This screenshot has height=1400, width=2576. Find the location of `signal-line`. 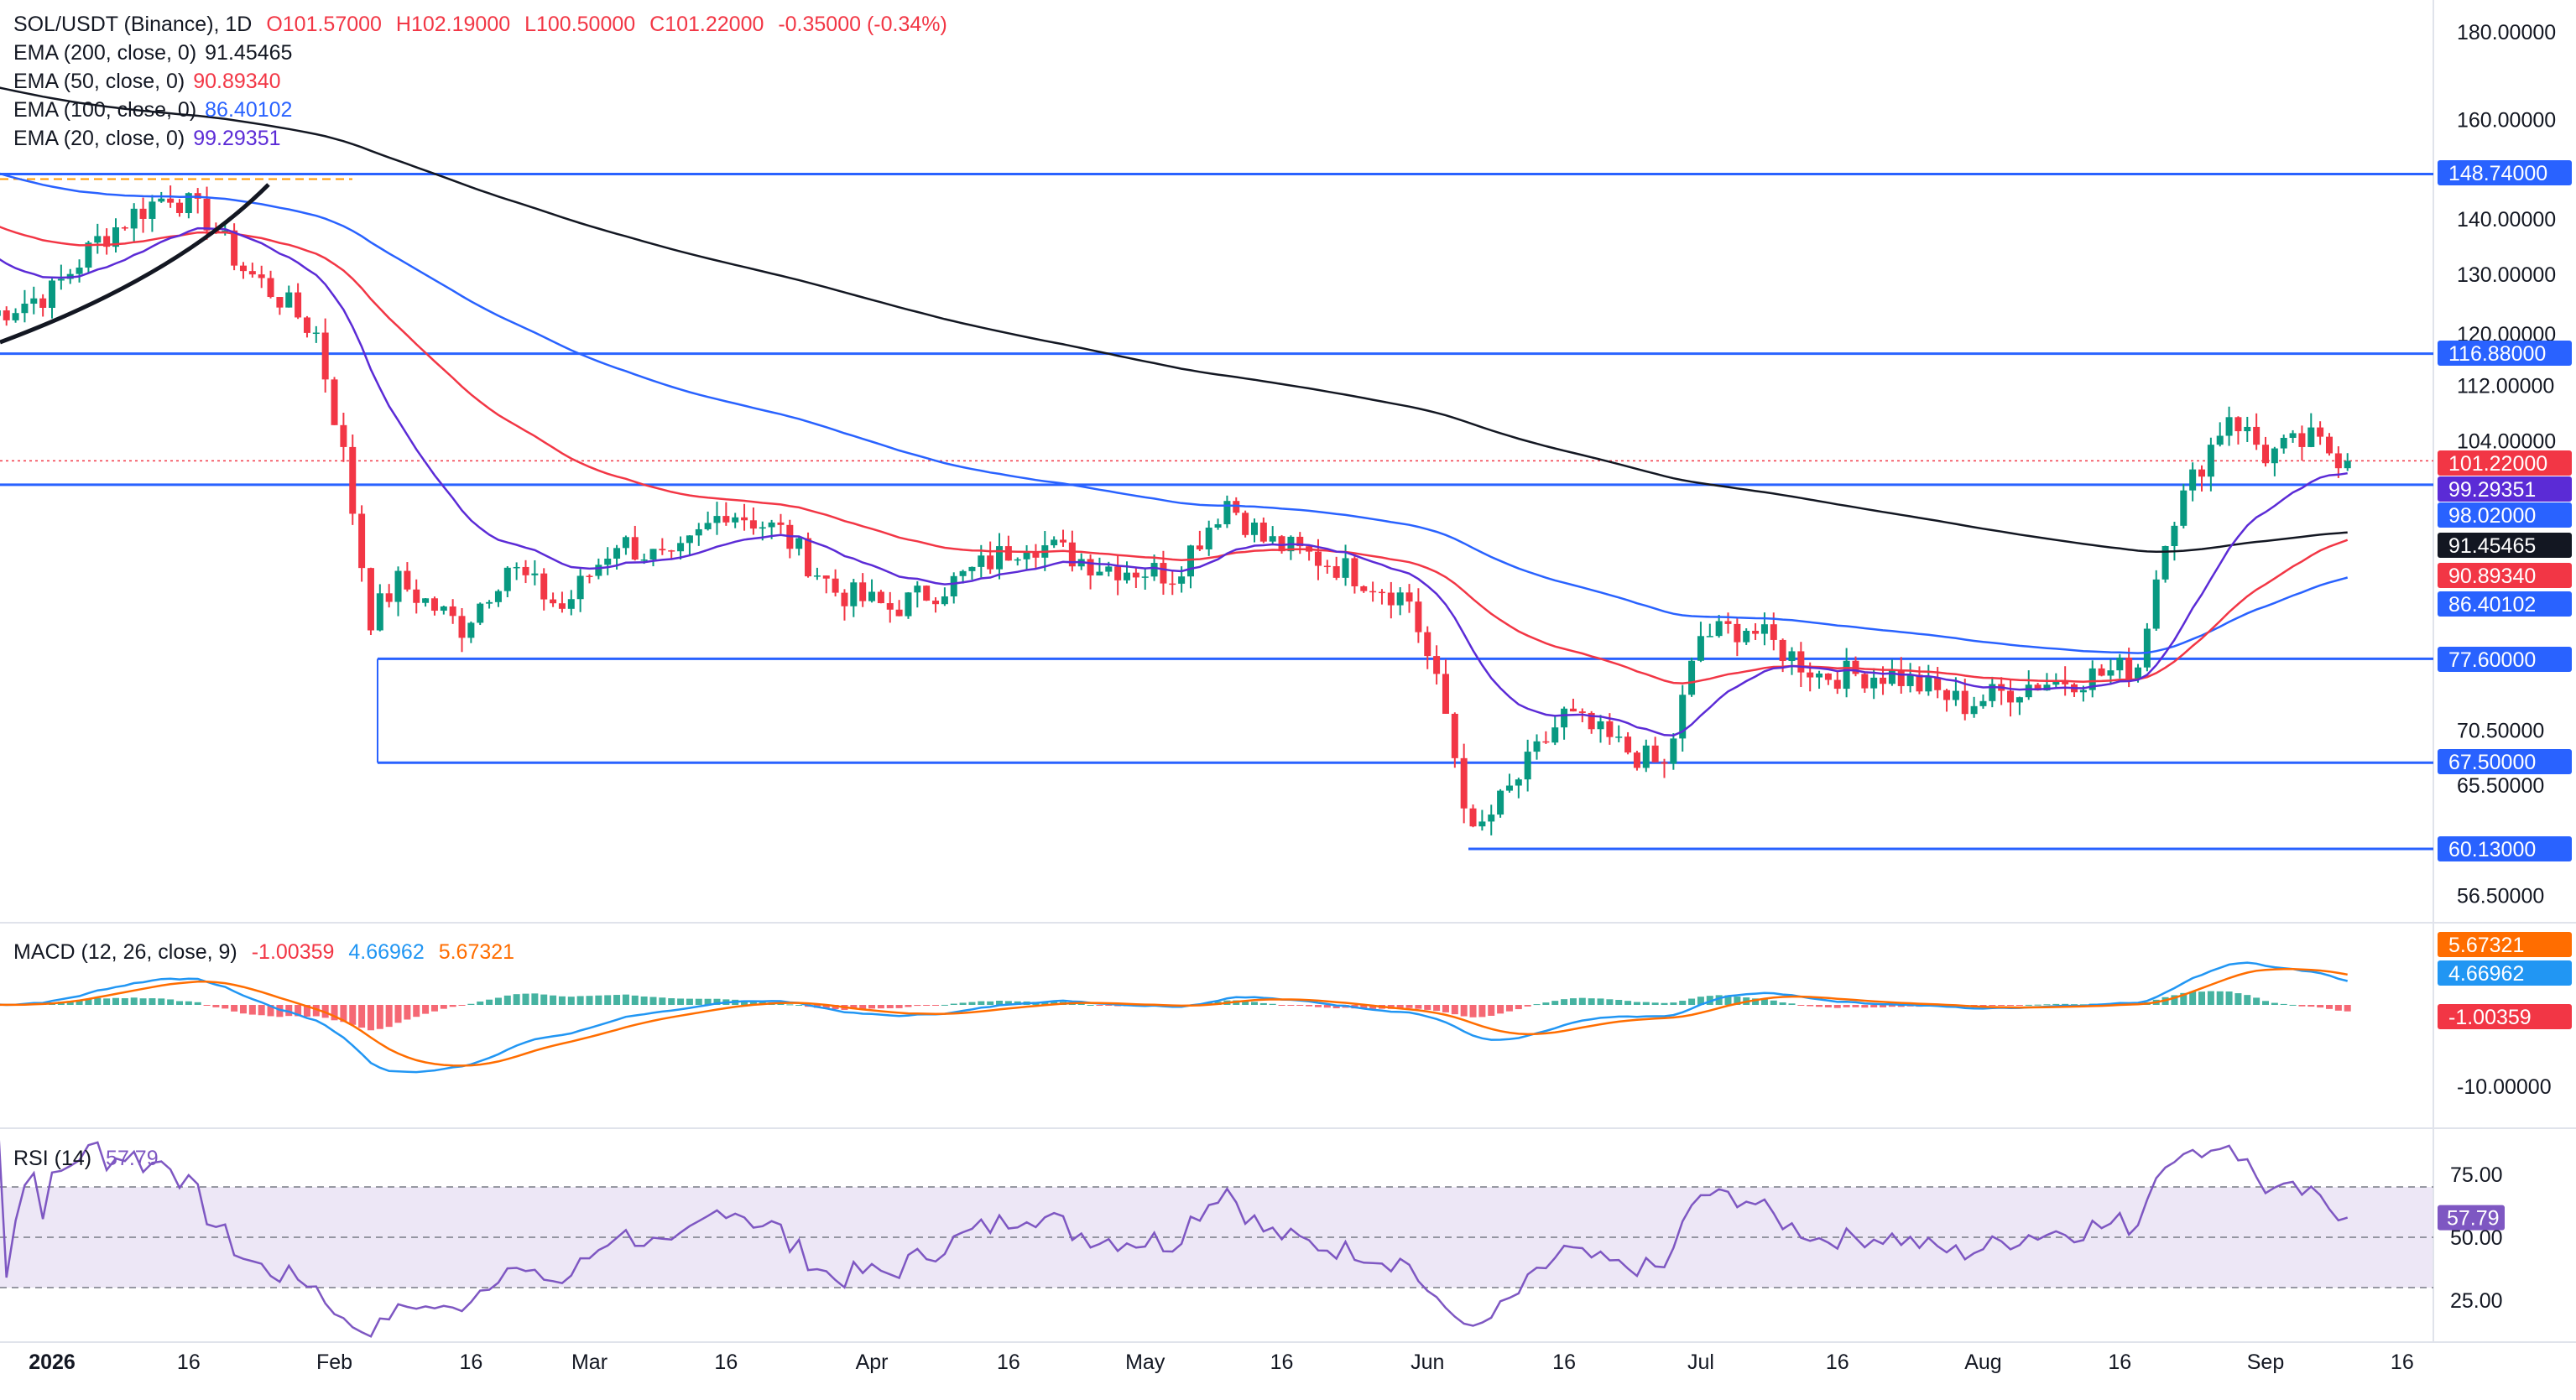

signal-line is located at coordinates (1174, 1017).